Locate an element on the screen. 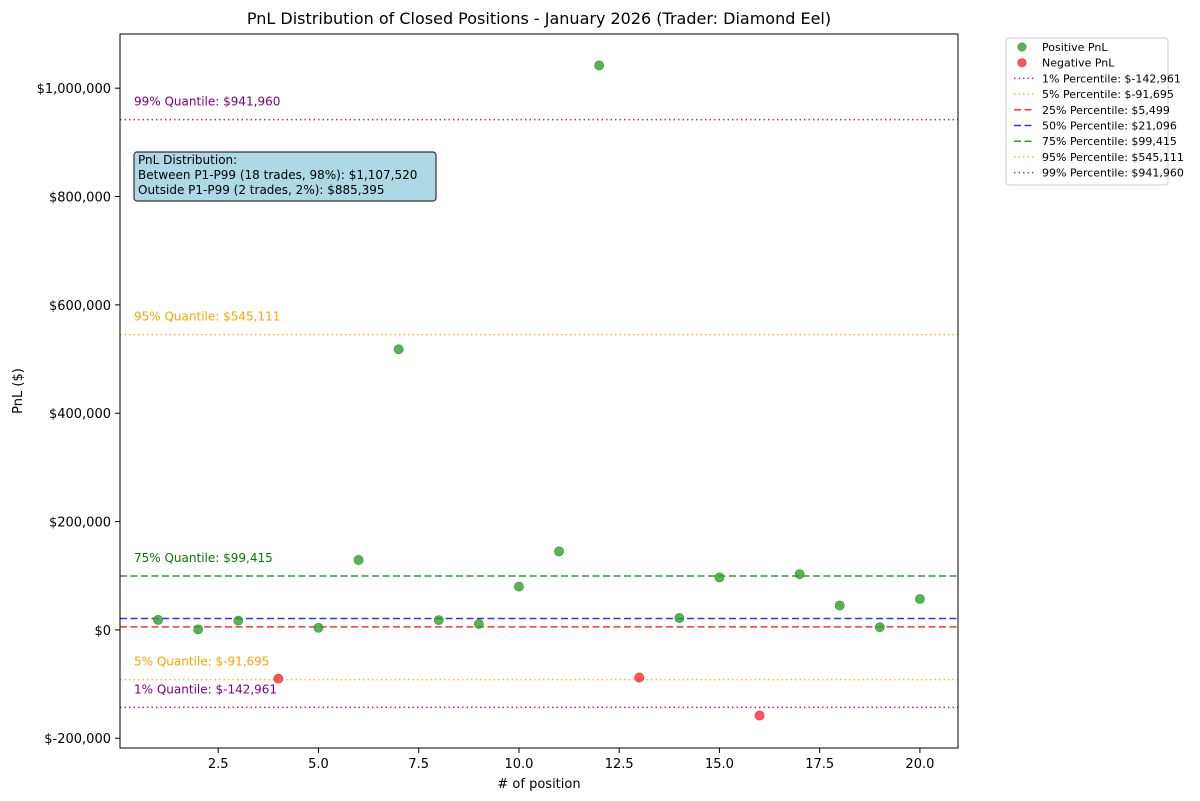 The height and width of the screenshot is (801, 1200). y-tick-label: $200,000 is located at coordinates (80, 523).